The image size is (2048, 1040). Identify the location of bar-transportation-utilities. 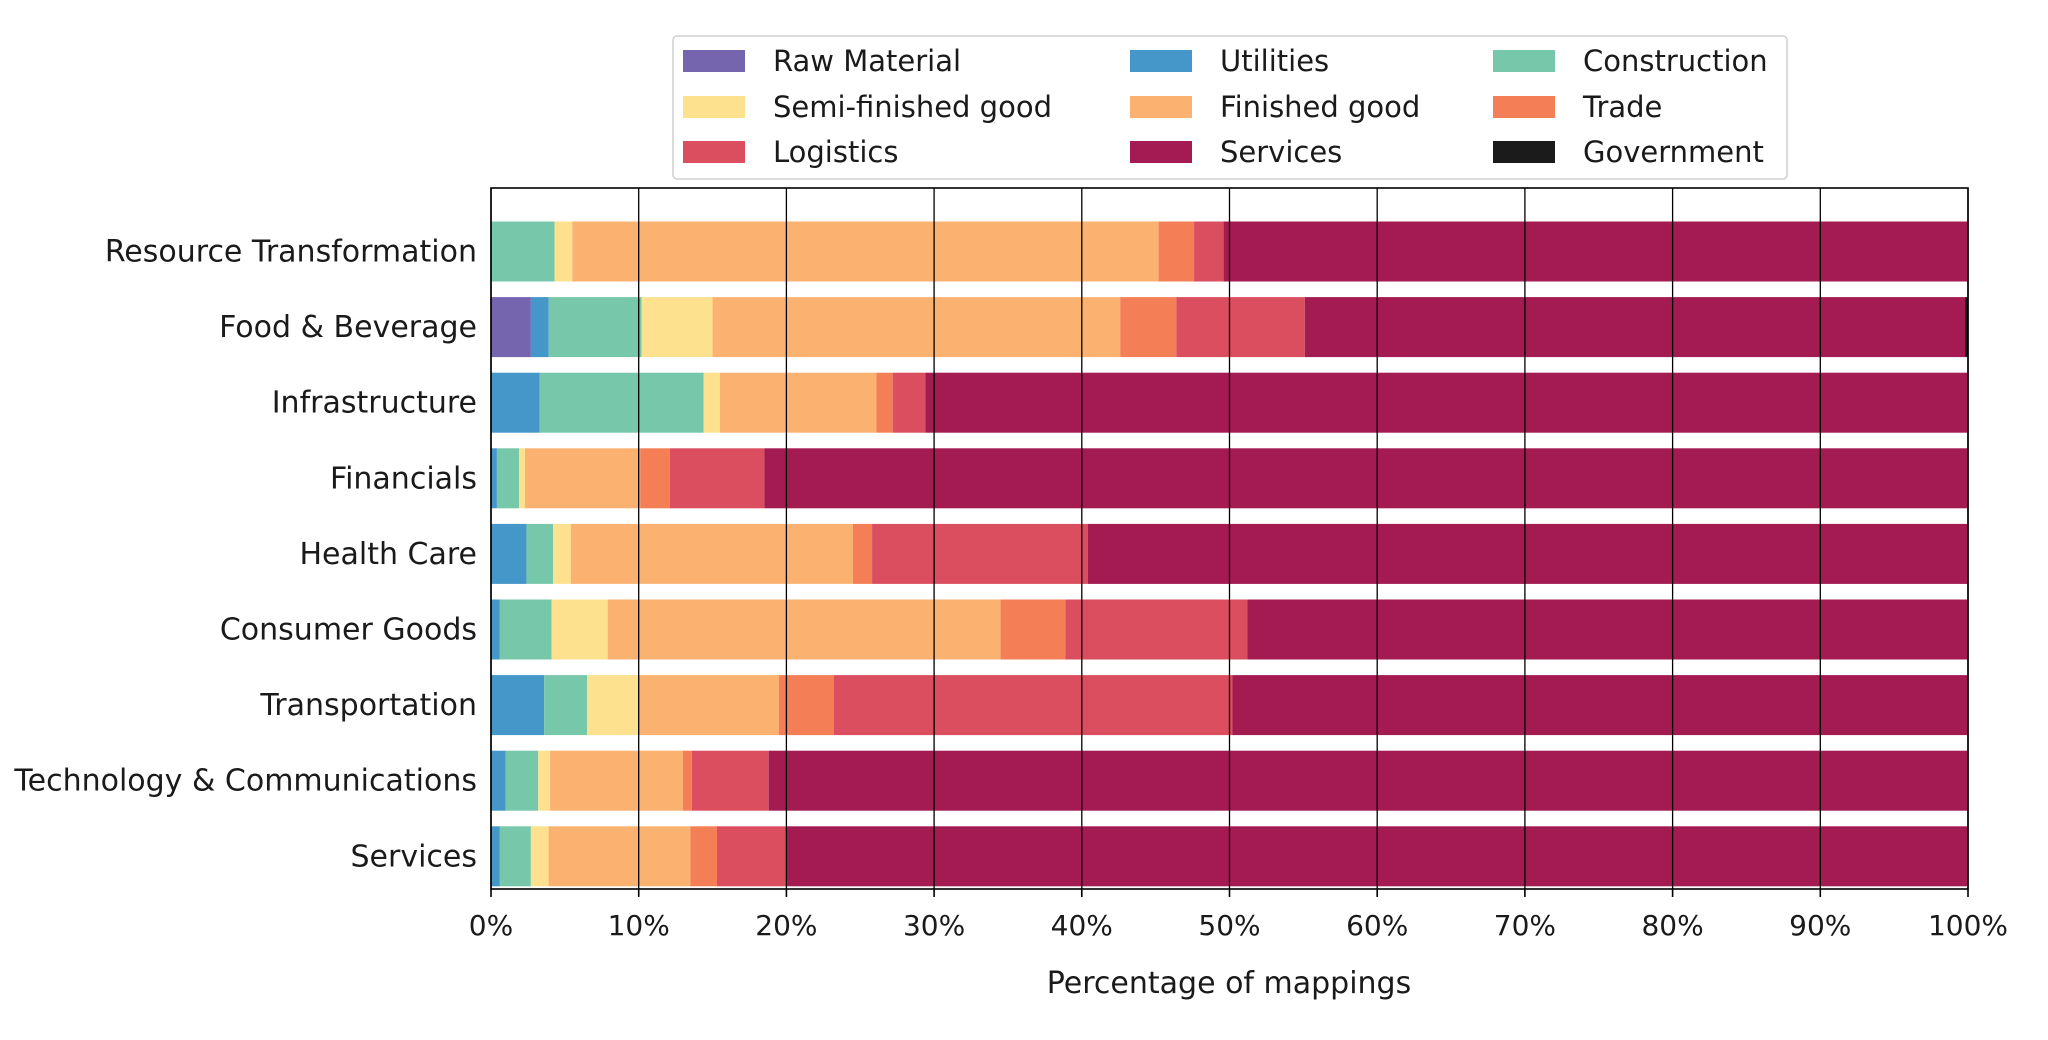
(518, 705).